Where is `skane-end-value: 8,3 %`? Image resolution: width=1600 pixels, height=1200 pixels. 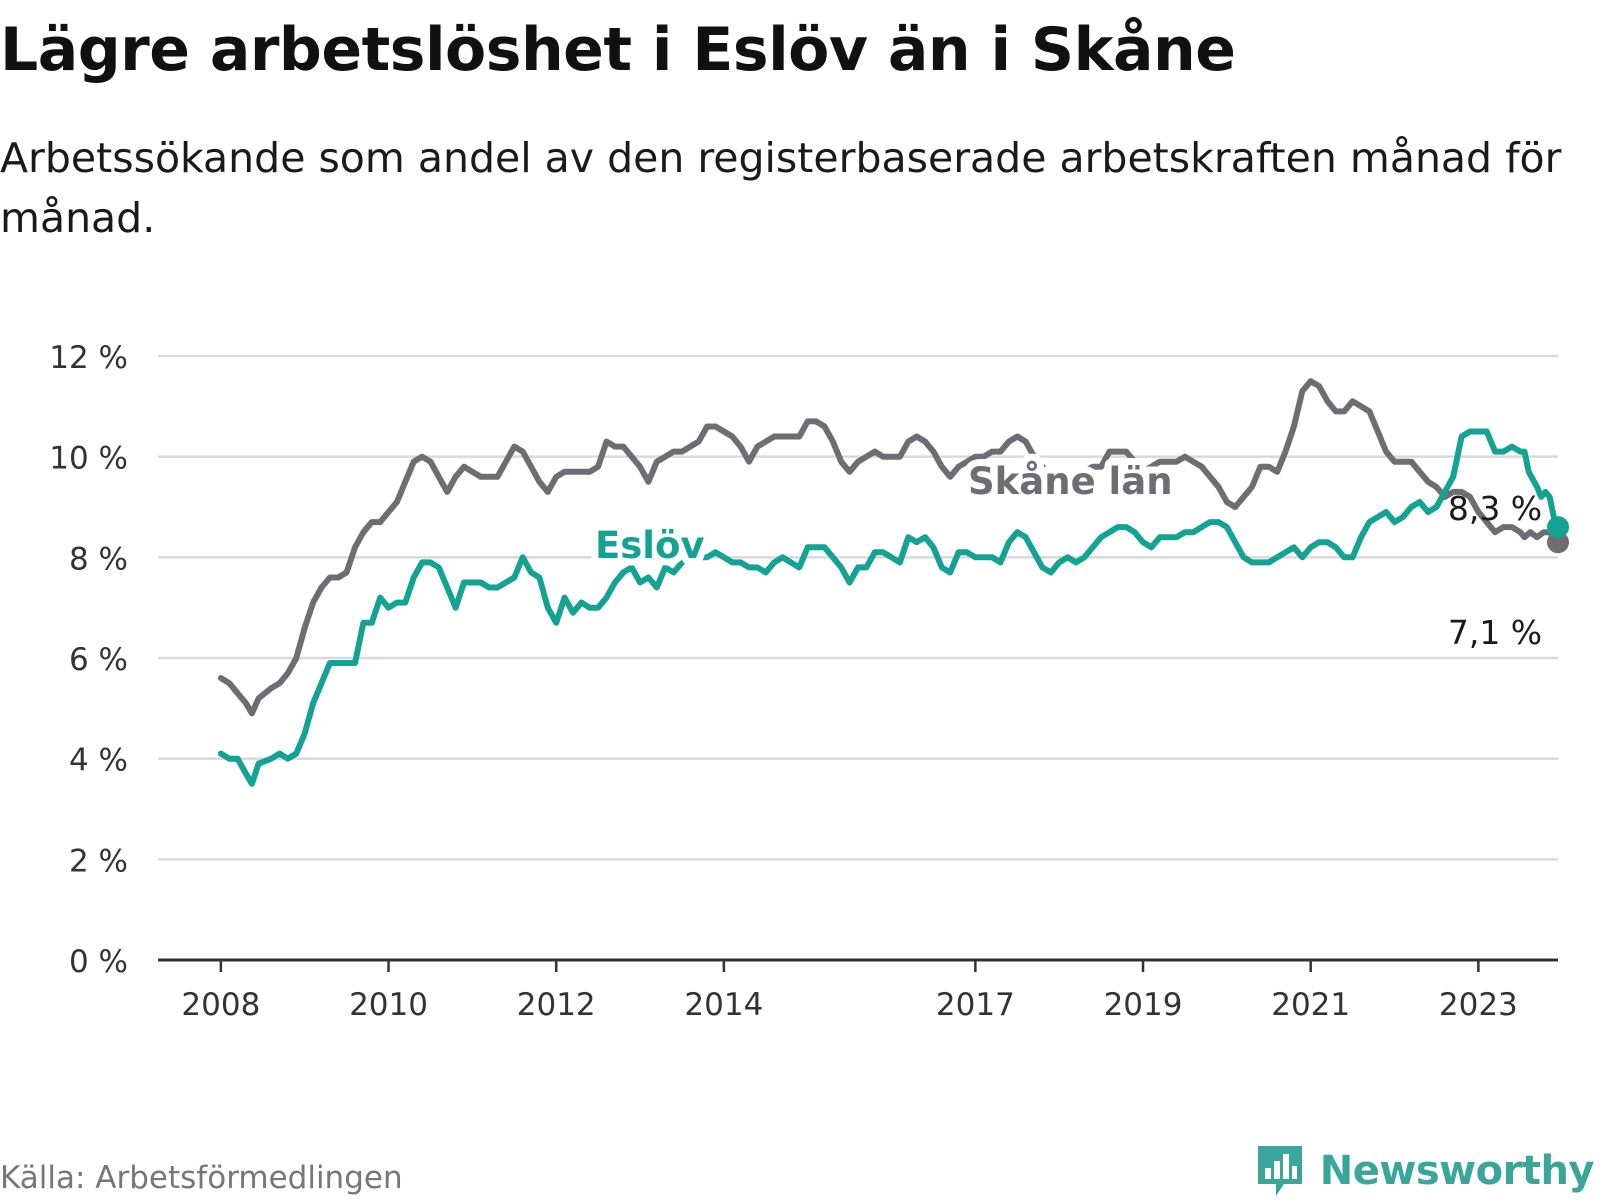
skane-end-value: 8,3 % is located at coordinates (1495, 508).